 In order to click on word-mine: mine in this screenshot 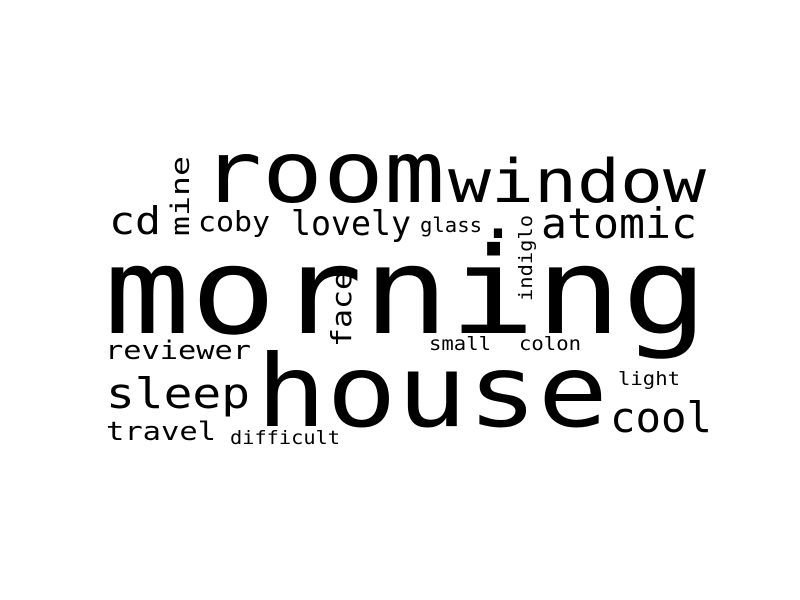, I will do `click(181, 196)`.